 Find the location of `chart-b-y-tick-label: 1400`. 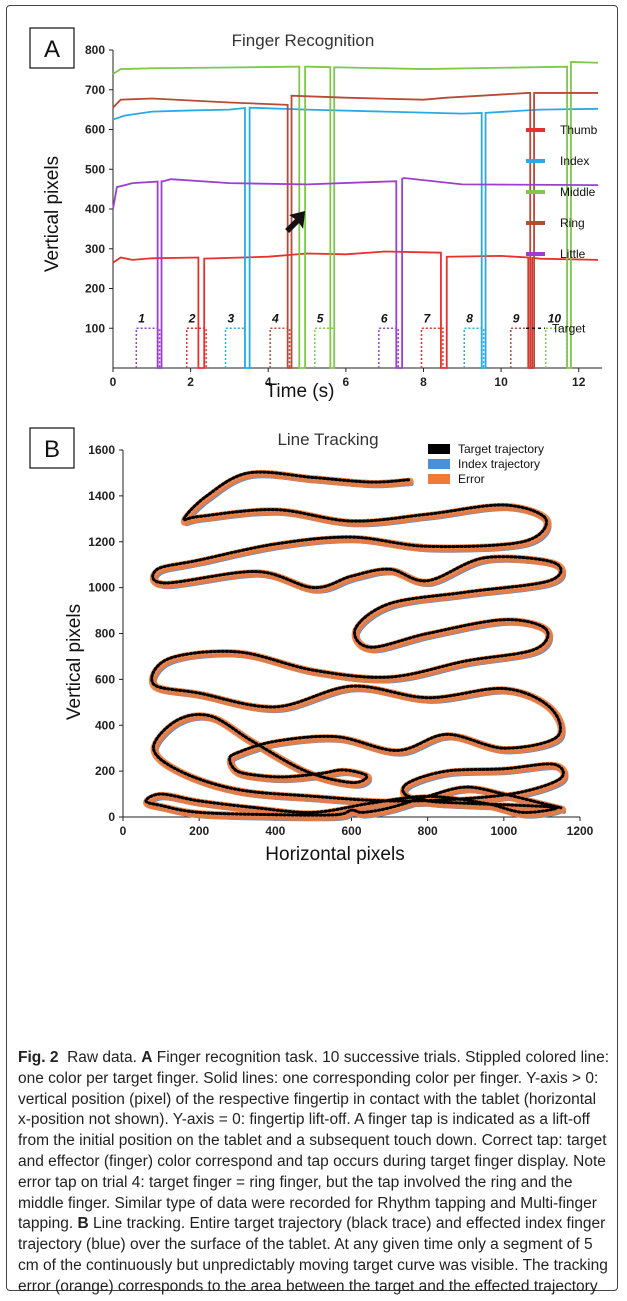

chart-b-y-tick-label: 1400 is located at coordinates (101, 496).